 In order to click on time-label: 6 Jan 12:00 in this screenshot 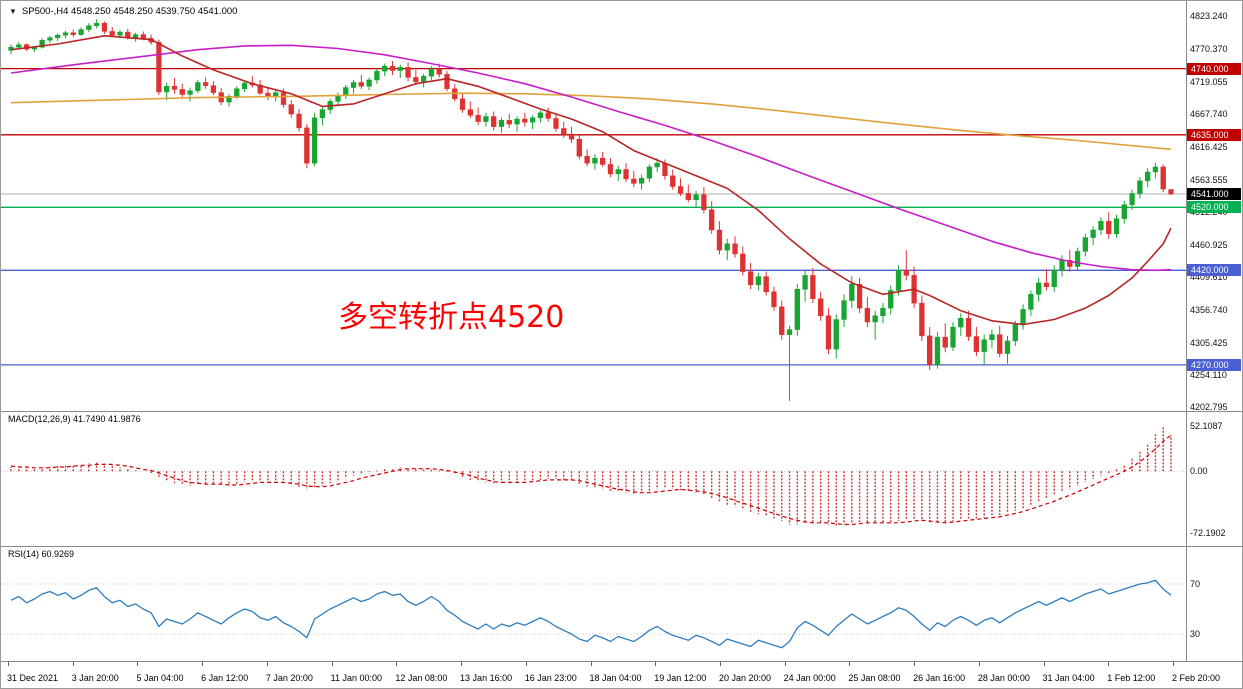, I will do `click(225, 678)`.